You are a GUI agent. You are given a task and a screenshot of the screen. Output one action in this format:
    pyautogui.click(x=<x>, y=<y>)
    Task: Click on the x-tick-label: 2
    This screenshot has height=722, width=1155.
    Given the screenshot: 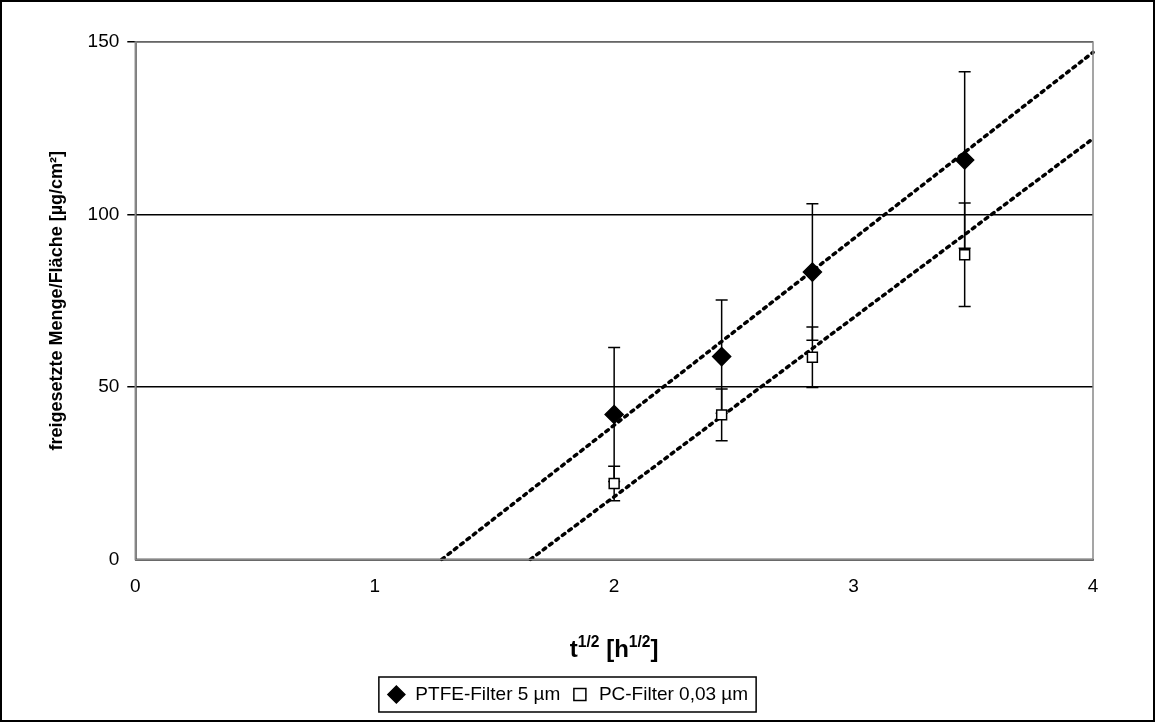 What is the action you would take?
    pyautogui.click(x=614, y=586)
    